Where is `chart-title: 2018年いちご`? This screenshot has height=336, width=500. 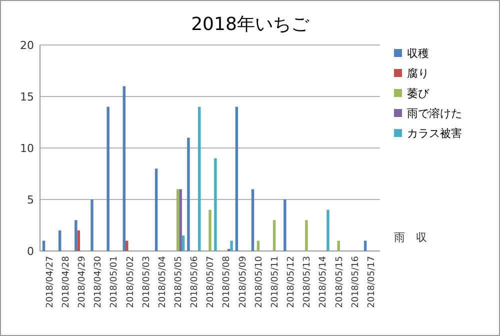 chart-title: 2018年いちご is located at coordinates (250, 24).